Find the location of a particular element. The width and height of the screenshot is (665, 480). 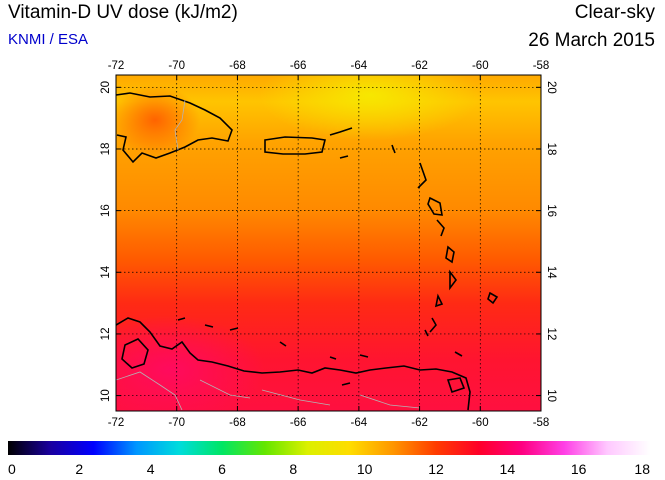

lon-label-top: -58 is located at coordinates (541, 66).